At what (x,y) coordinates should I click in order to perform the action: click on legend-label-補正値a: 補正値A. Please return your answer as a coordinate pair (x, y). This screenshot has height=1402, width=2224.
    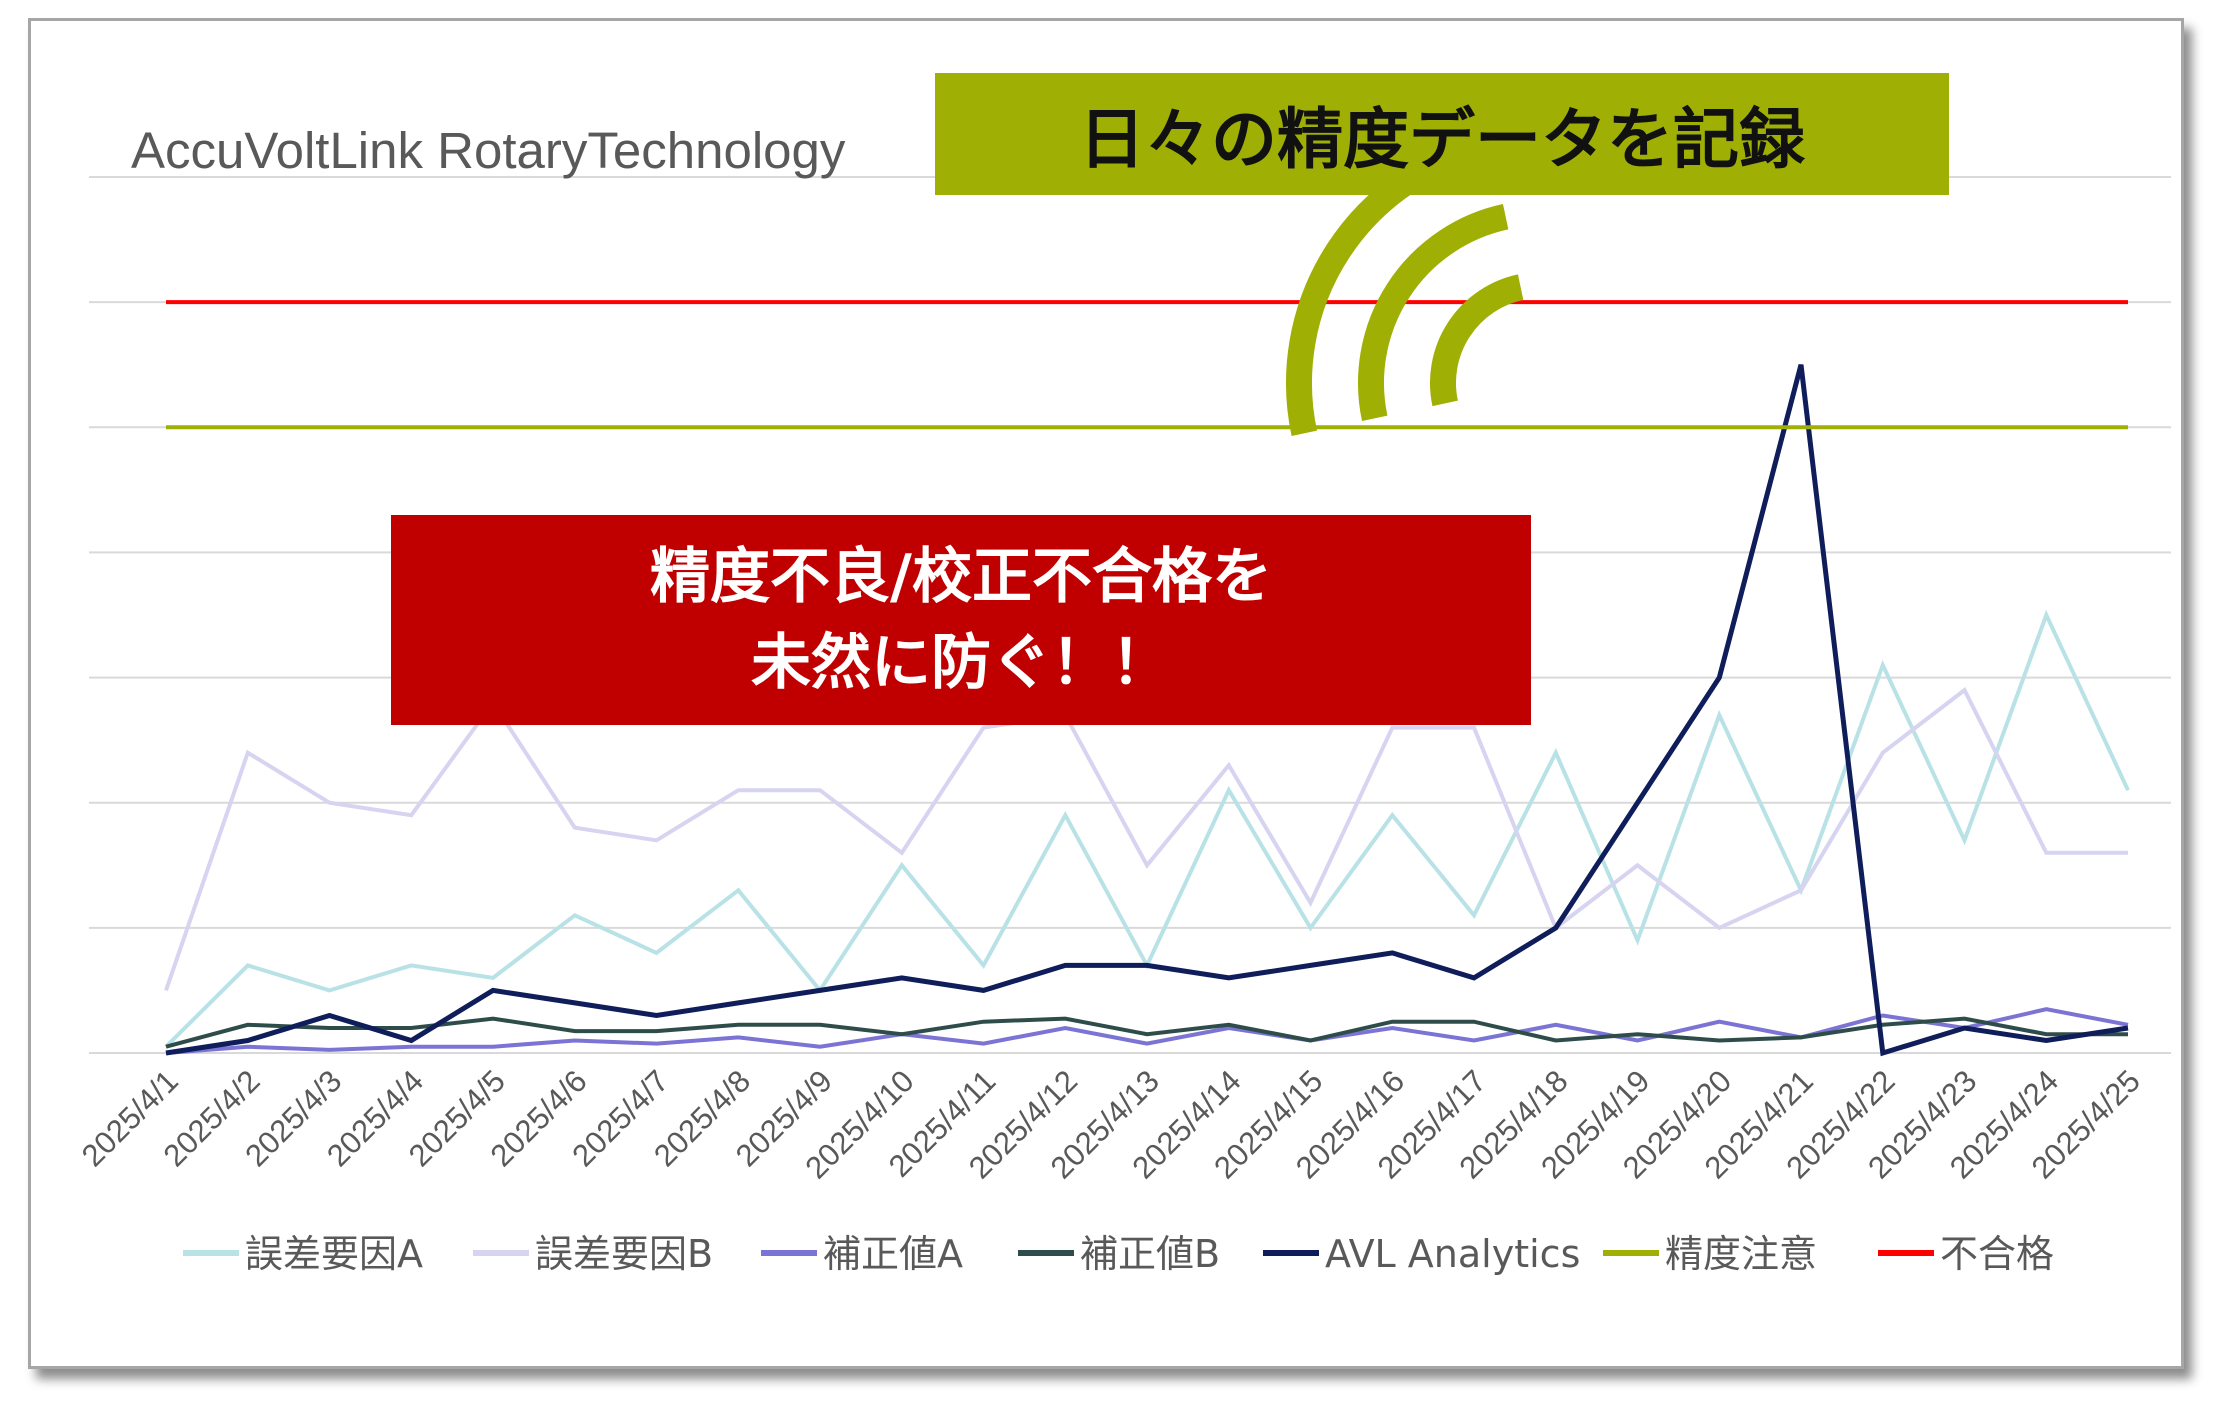
    Looking at the image, I should click on (893, 1254).